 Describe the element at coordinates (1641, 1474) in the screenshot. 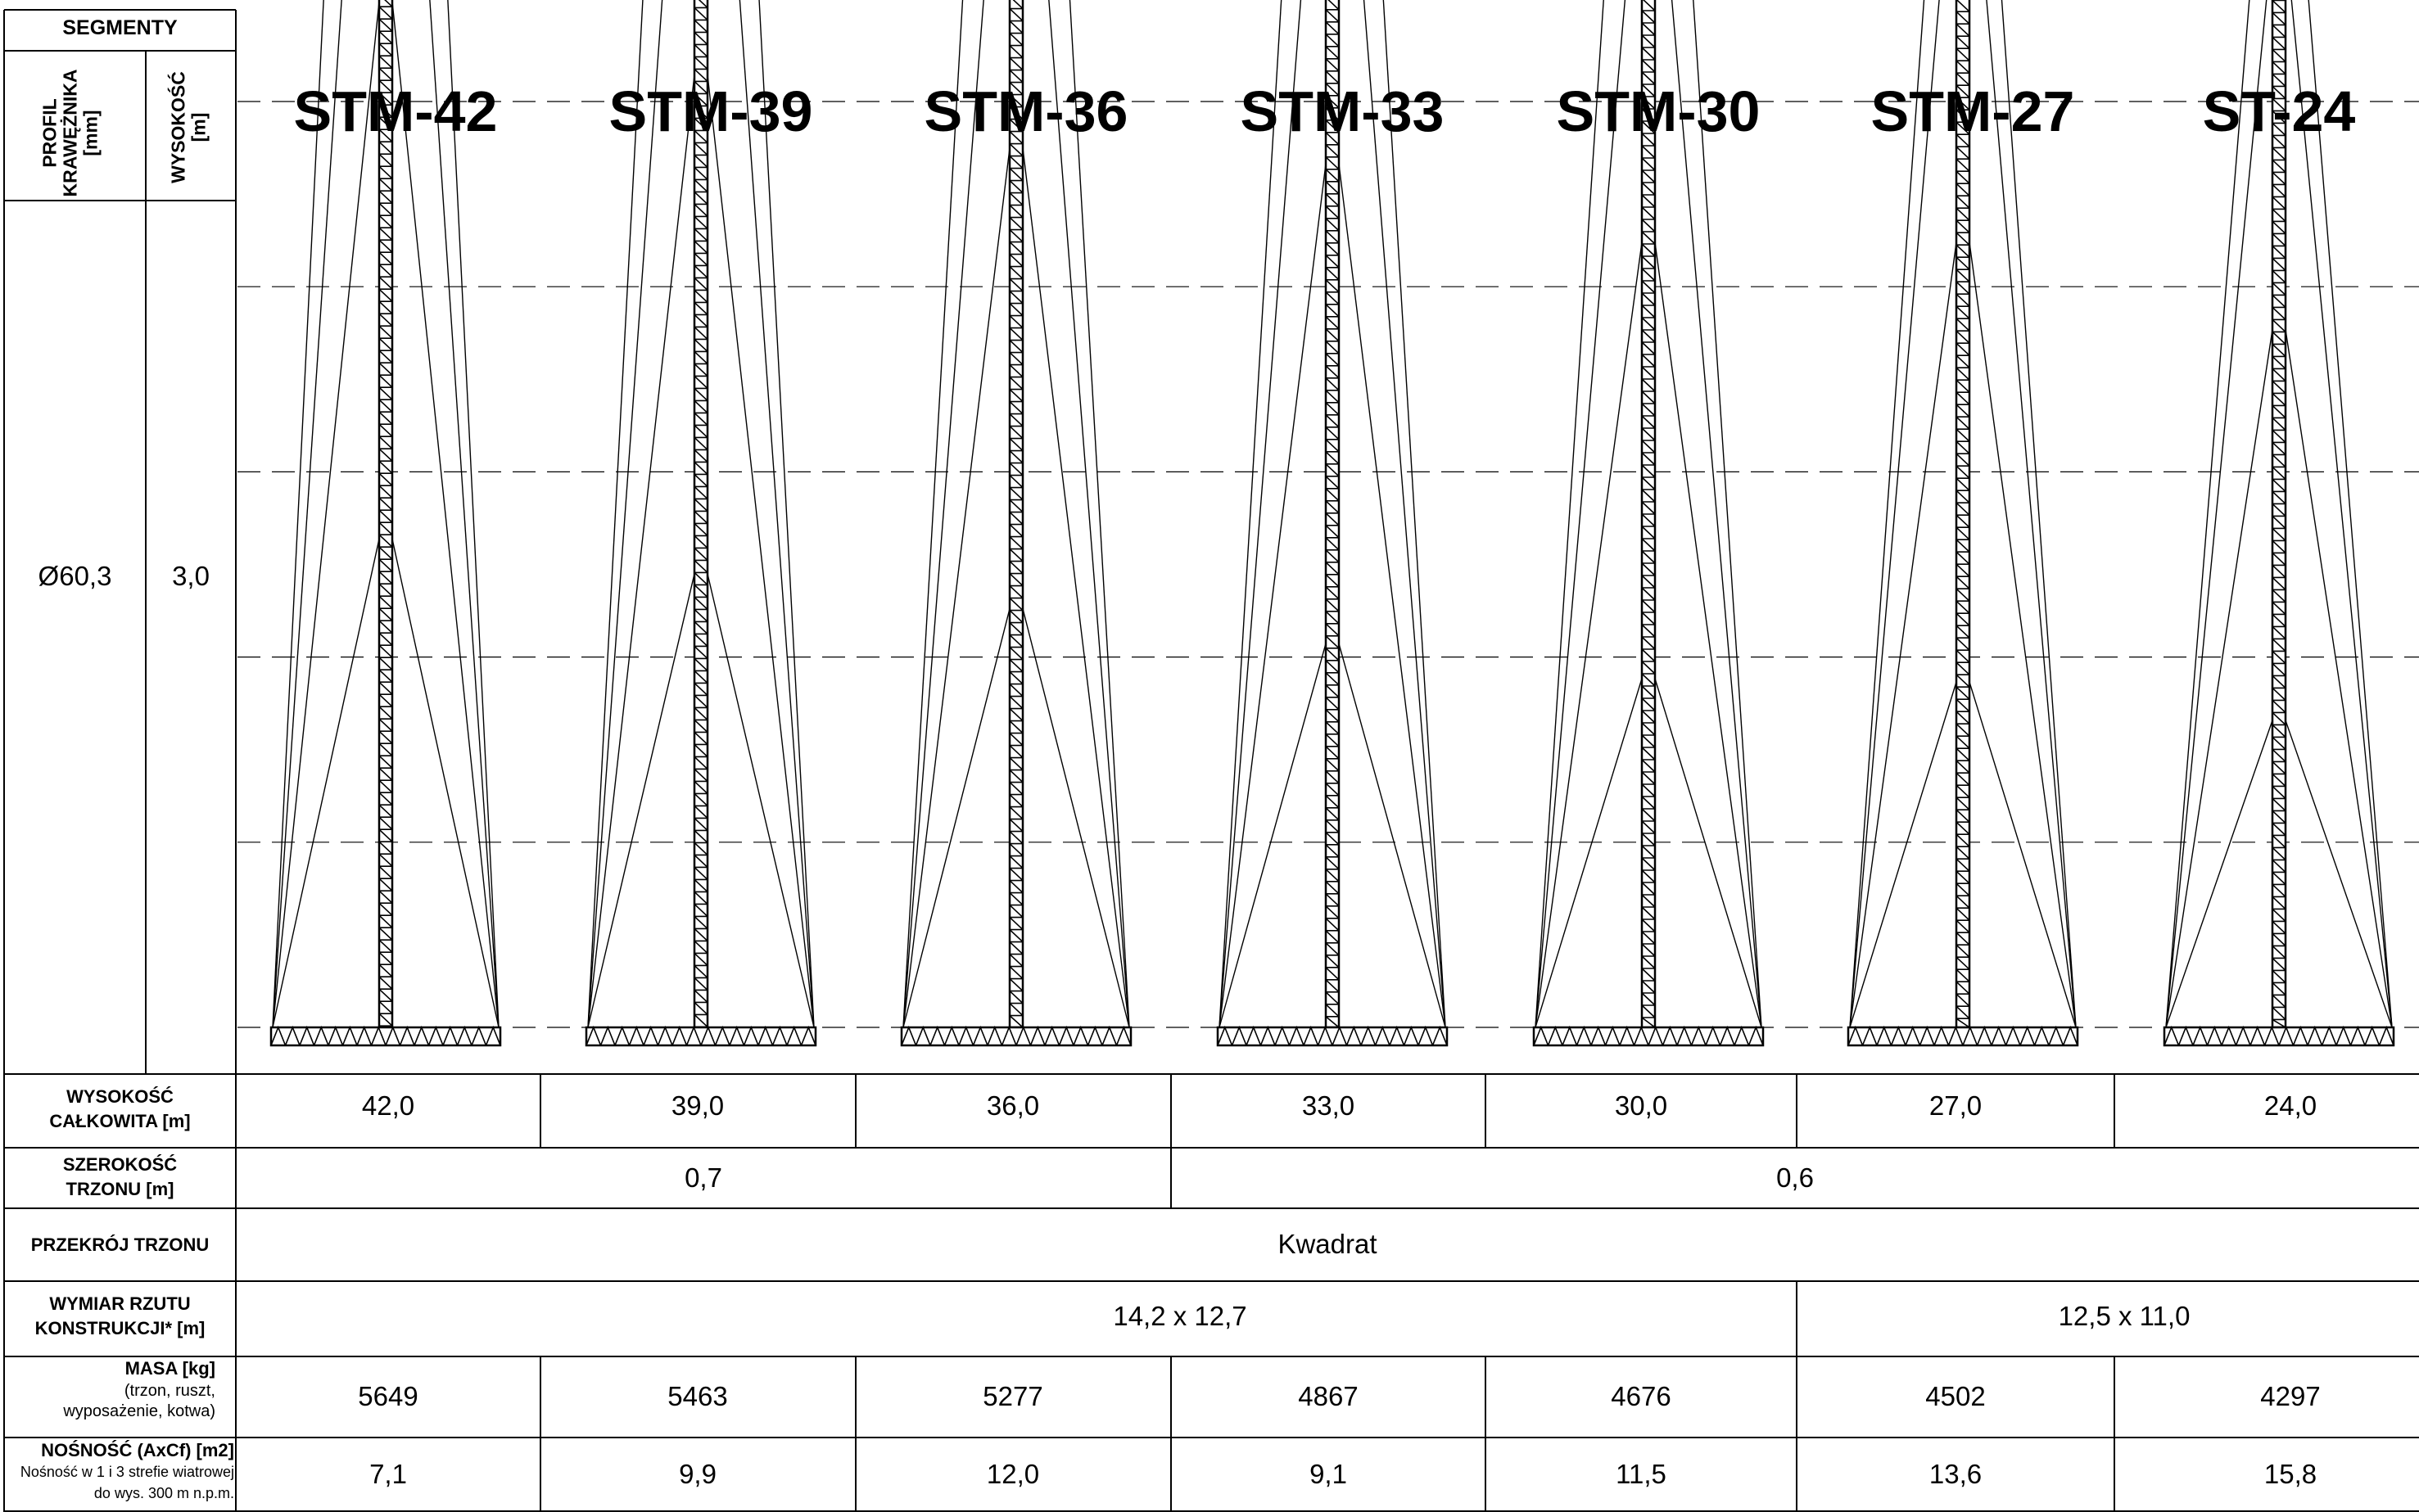

I see `nosnosc-value: 11,5` at that location.